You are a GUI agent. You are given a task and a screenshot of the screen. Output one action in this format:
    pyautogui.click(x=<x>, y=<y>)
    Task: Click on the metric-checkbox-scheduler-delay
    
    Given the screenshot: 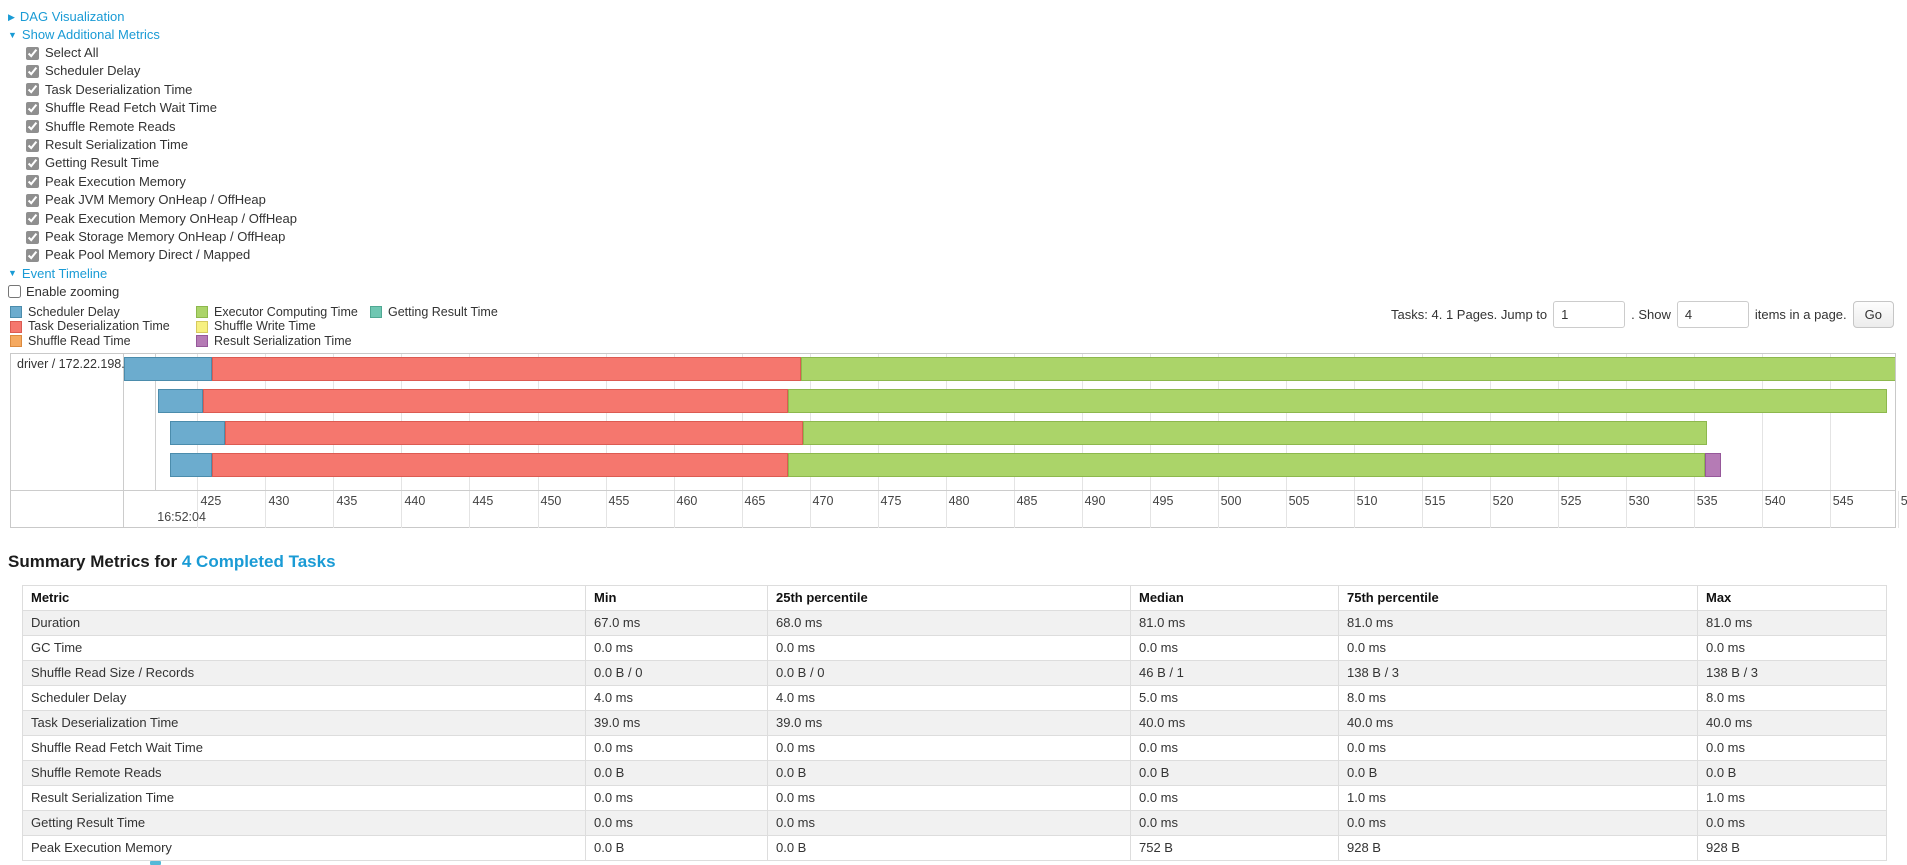 What is the action you would take?
    pyautogui.click(x=32, y=72)
    